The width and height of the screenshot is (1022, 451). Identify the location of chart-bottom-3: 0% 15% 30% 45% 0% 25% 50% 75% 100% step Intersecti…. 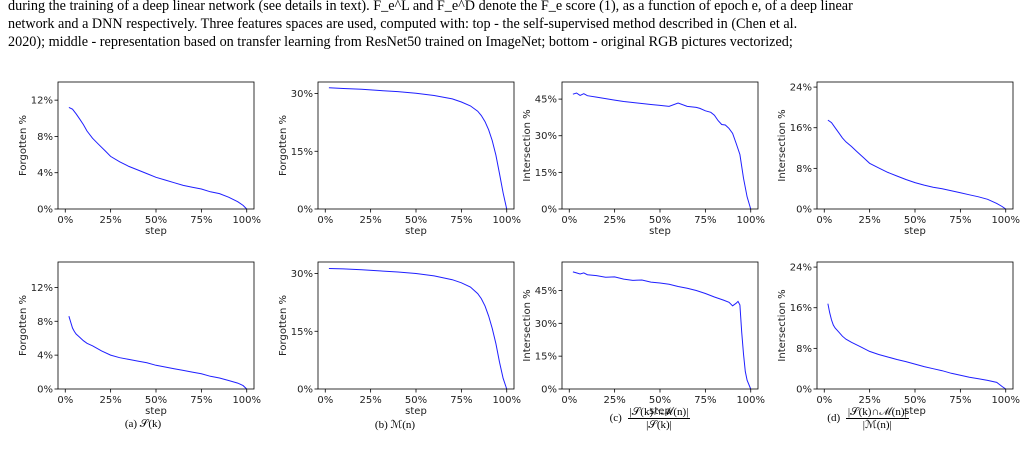
(643, 339).